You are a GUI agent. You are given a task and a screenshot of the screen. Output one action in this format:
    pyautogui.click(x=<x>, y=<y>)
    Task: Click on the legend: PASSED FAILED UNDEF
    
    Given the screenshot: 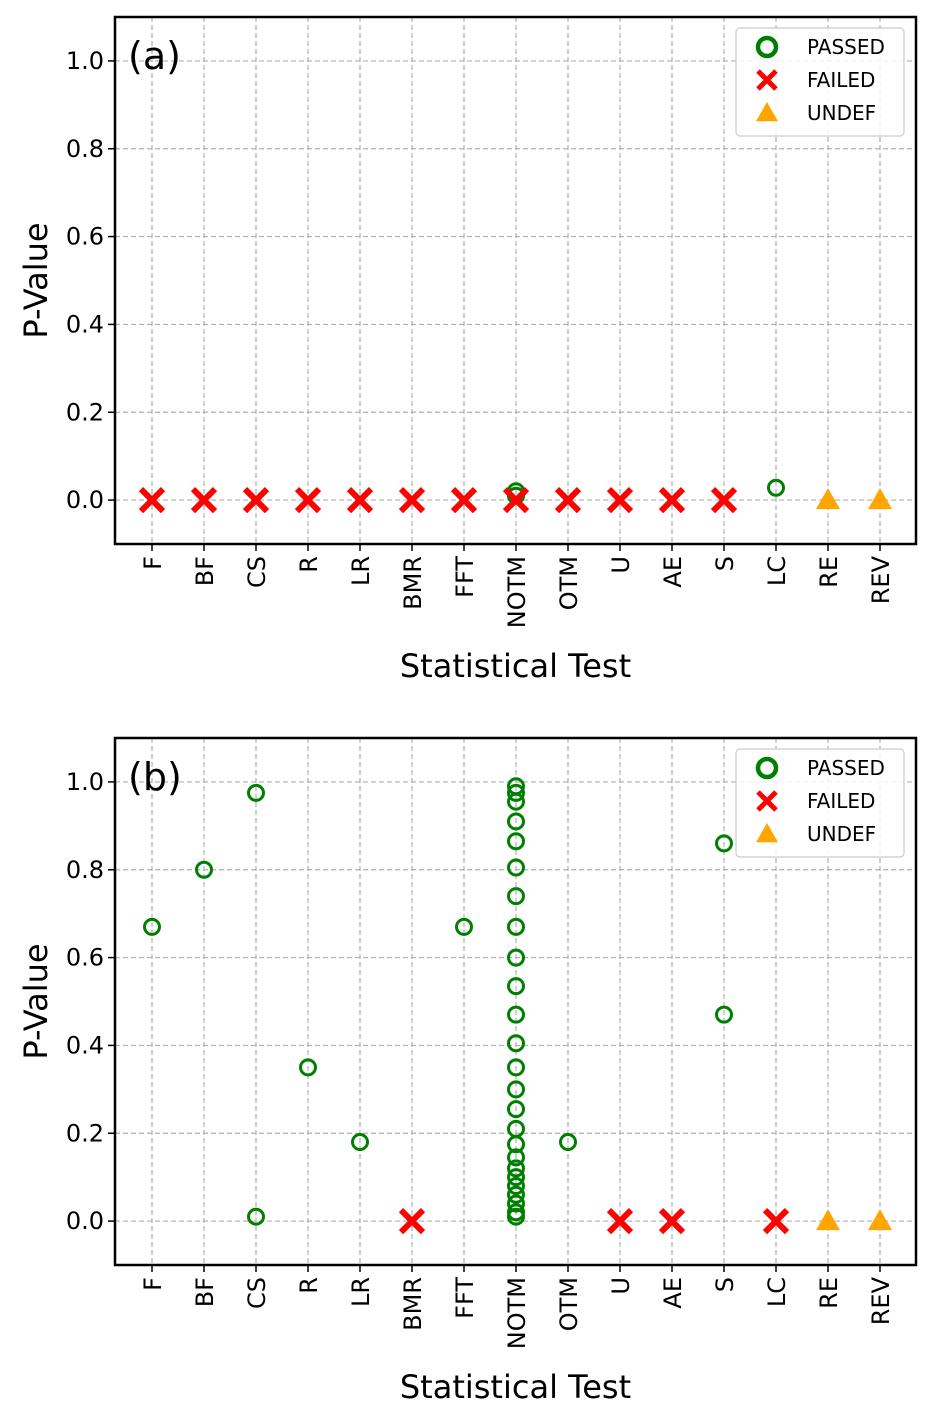 What is the action you would take?
    pyautogui.click(x=820, y=82)
    